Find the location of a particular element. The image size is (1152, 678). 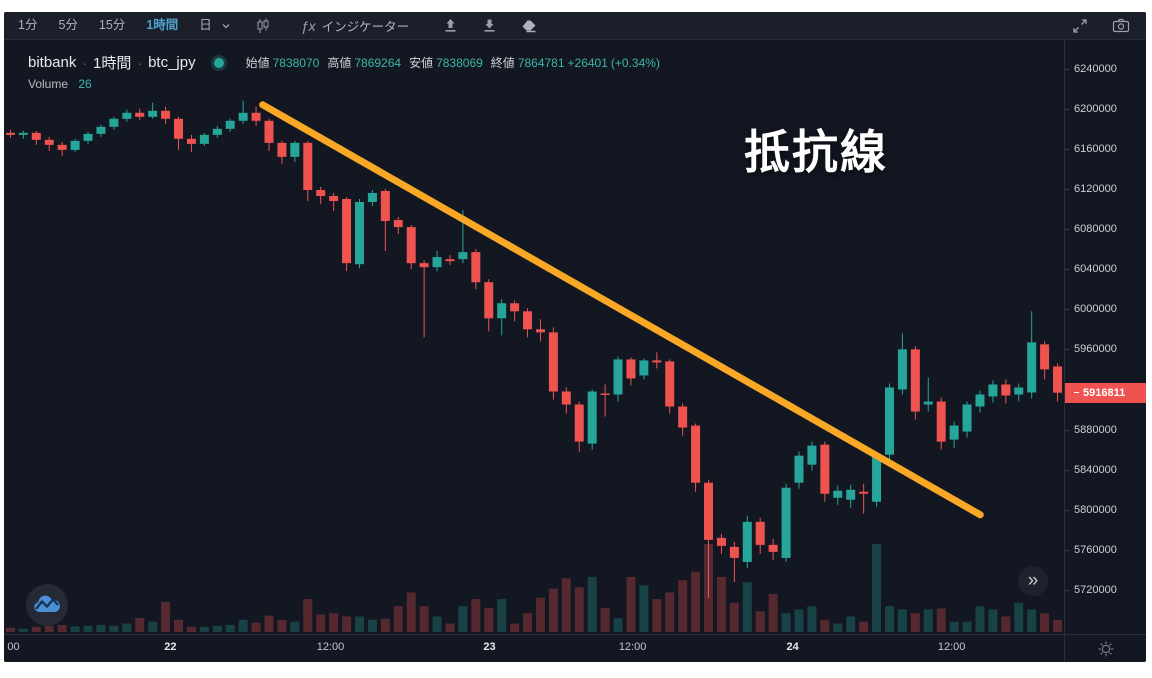

price-tag-tick is located at coordinates (1076, 393).